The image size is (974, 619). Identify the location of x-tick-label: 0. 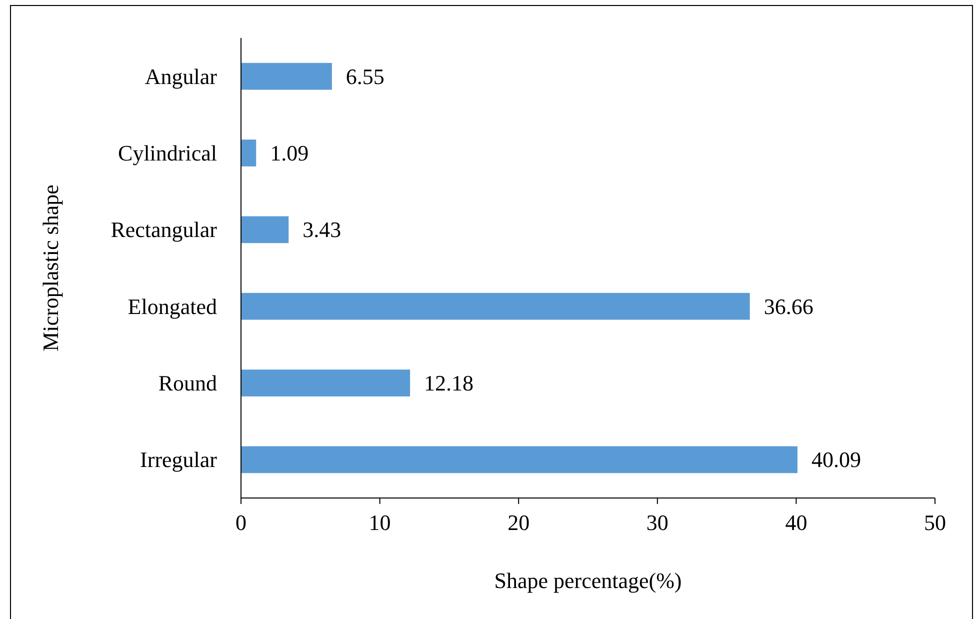
(241, 522).